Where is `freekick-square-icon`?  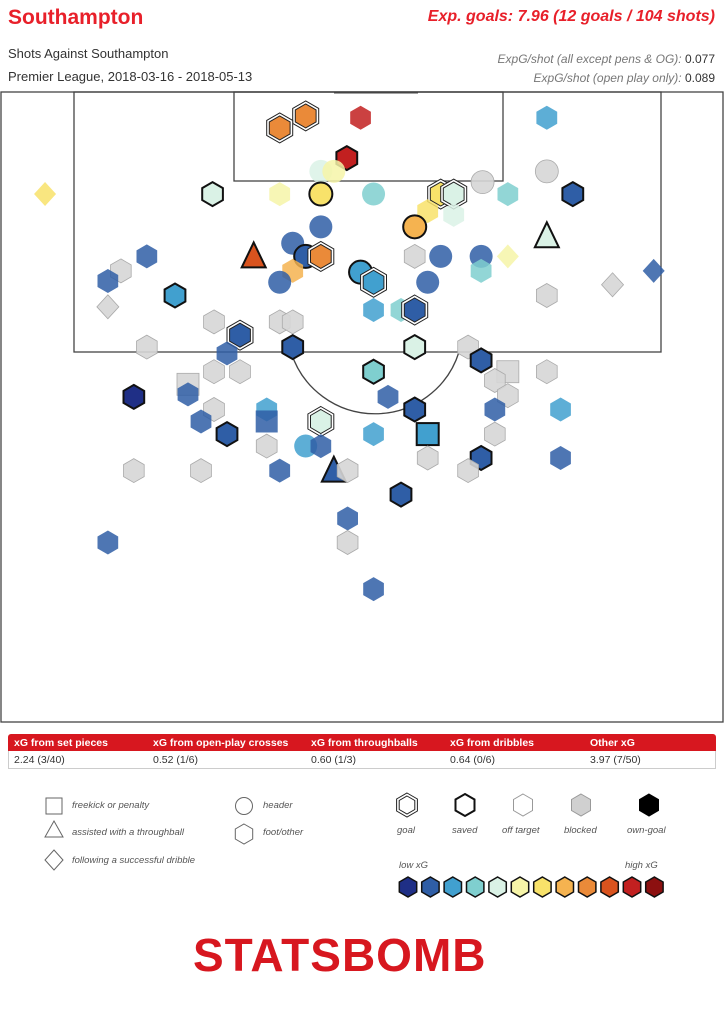 freekick-square-icon is located at coordinates (54, 806).